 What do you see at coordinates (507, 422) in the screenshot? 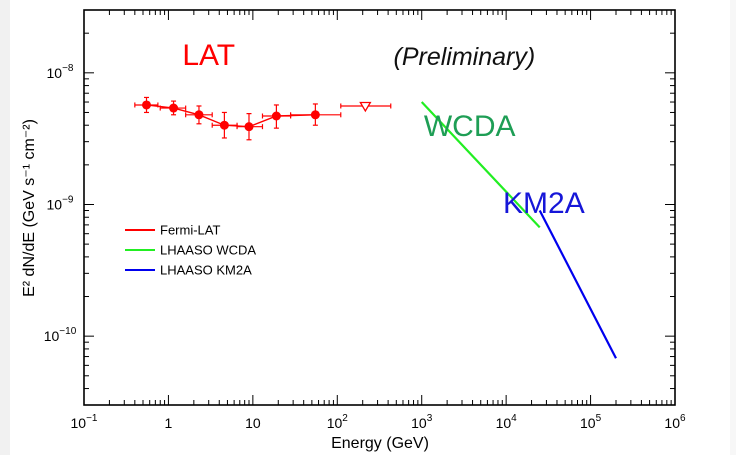
I see `x-tick-label: 10⁴` at bounding box center [507, 422].